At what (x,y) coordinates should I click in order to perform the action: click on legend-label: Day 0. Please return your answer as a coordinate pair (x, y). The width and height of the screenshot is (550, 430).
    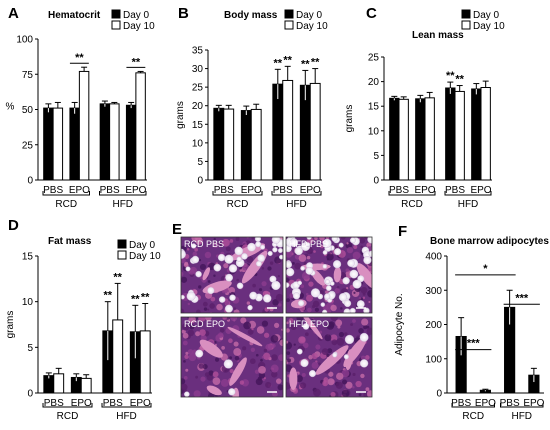
    Looking at the image, I should click on (136, 15).